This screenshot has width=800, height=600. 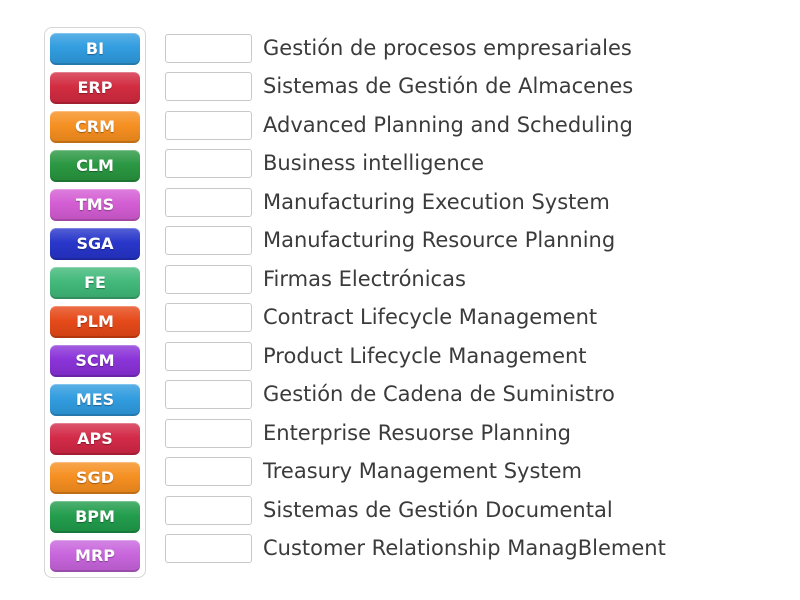 What do you see at coordinates (95, 283) in the screenshot?
I see `tile-fe: FE` at bounding box center [95, 283].